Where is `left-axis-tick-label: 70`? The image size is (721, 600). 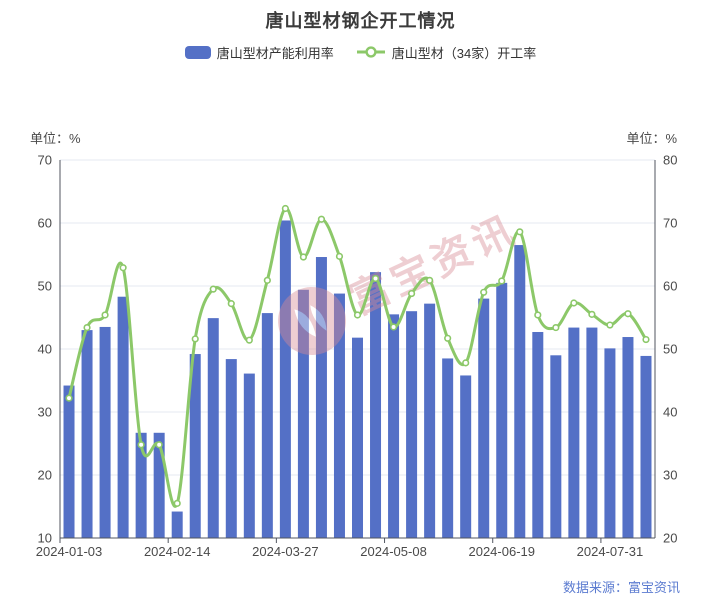
left-axis-tick-label: 70 is located at coordinates (45, 160).